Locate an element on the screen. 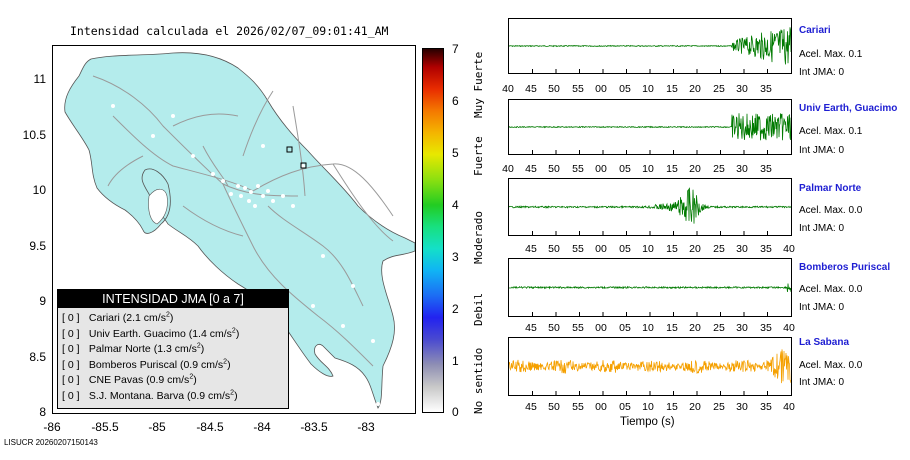 This screenshot has height=460, width=910. station-name: Bomberos Puriscal is located at coordinates (845, 267).